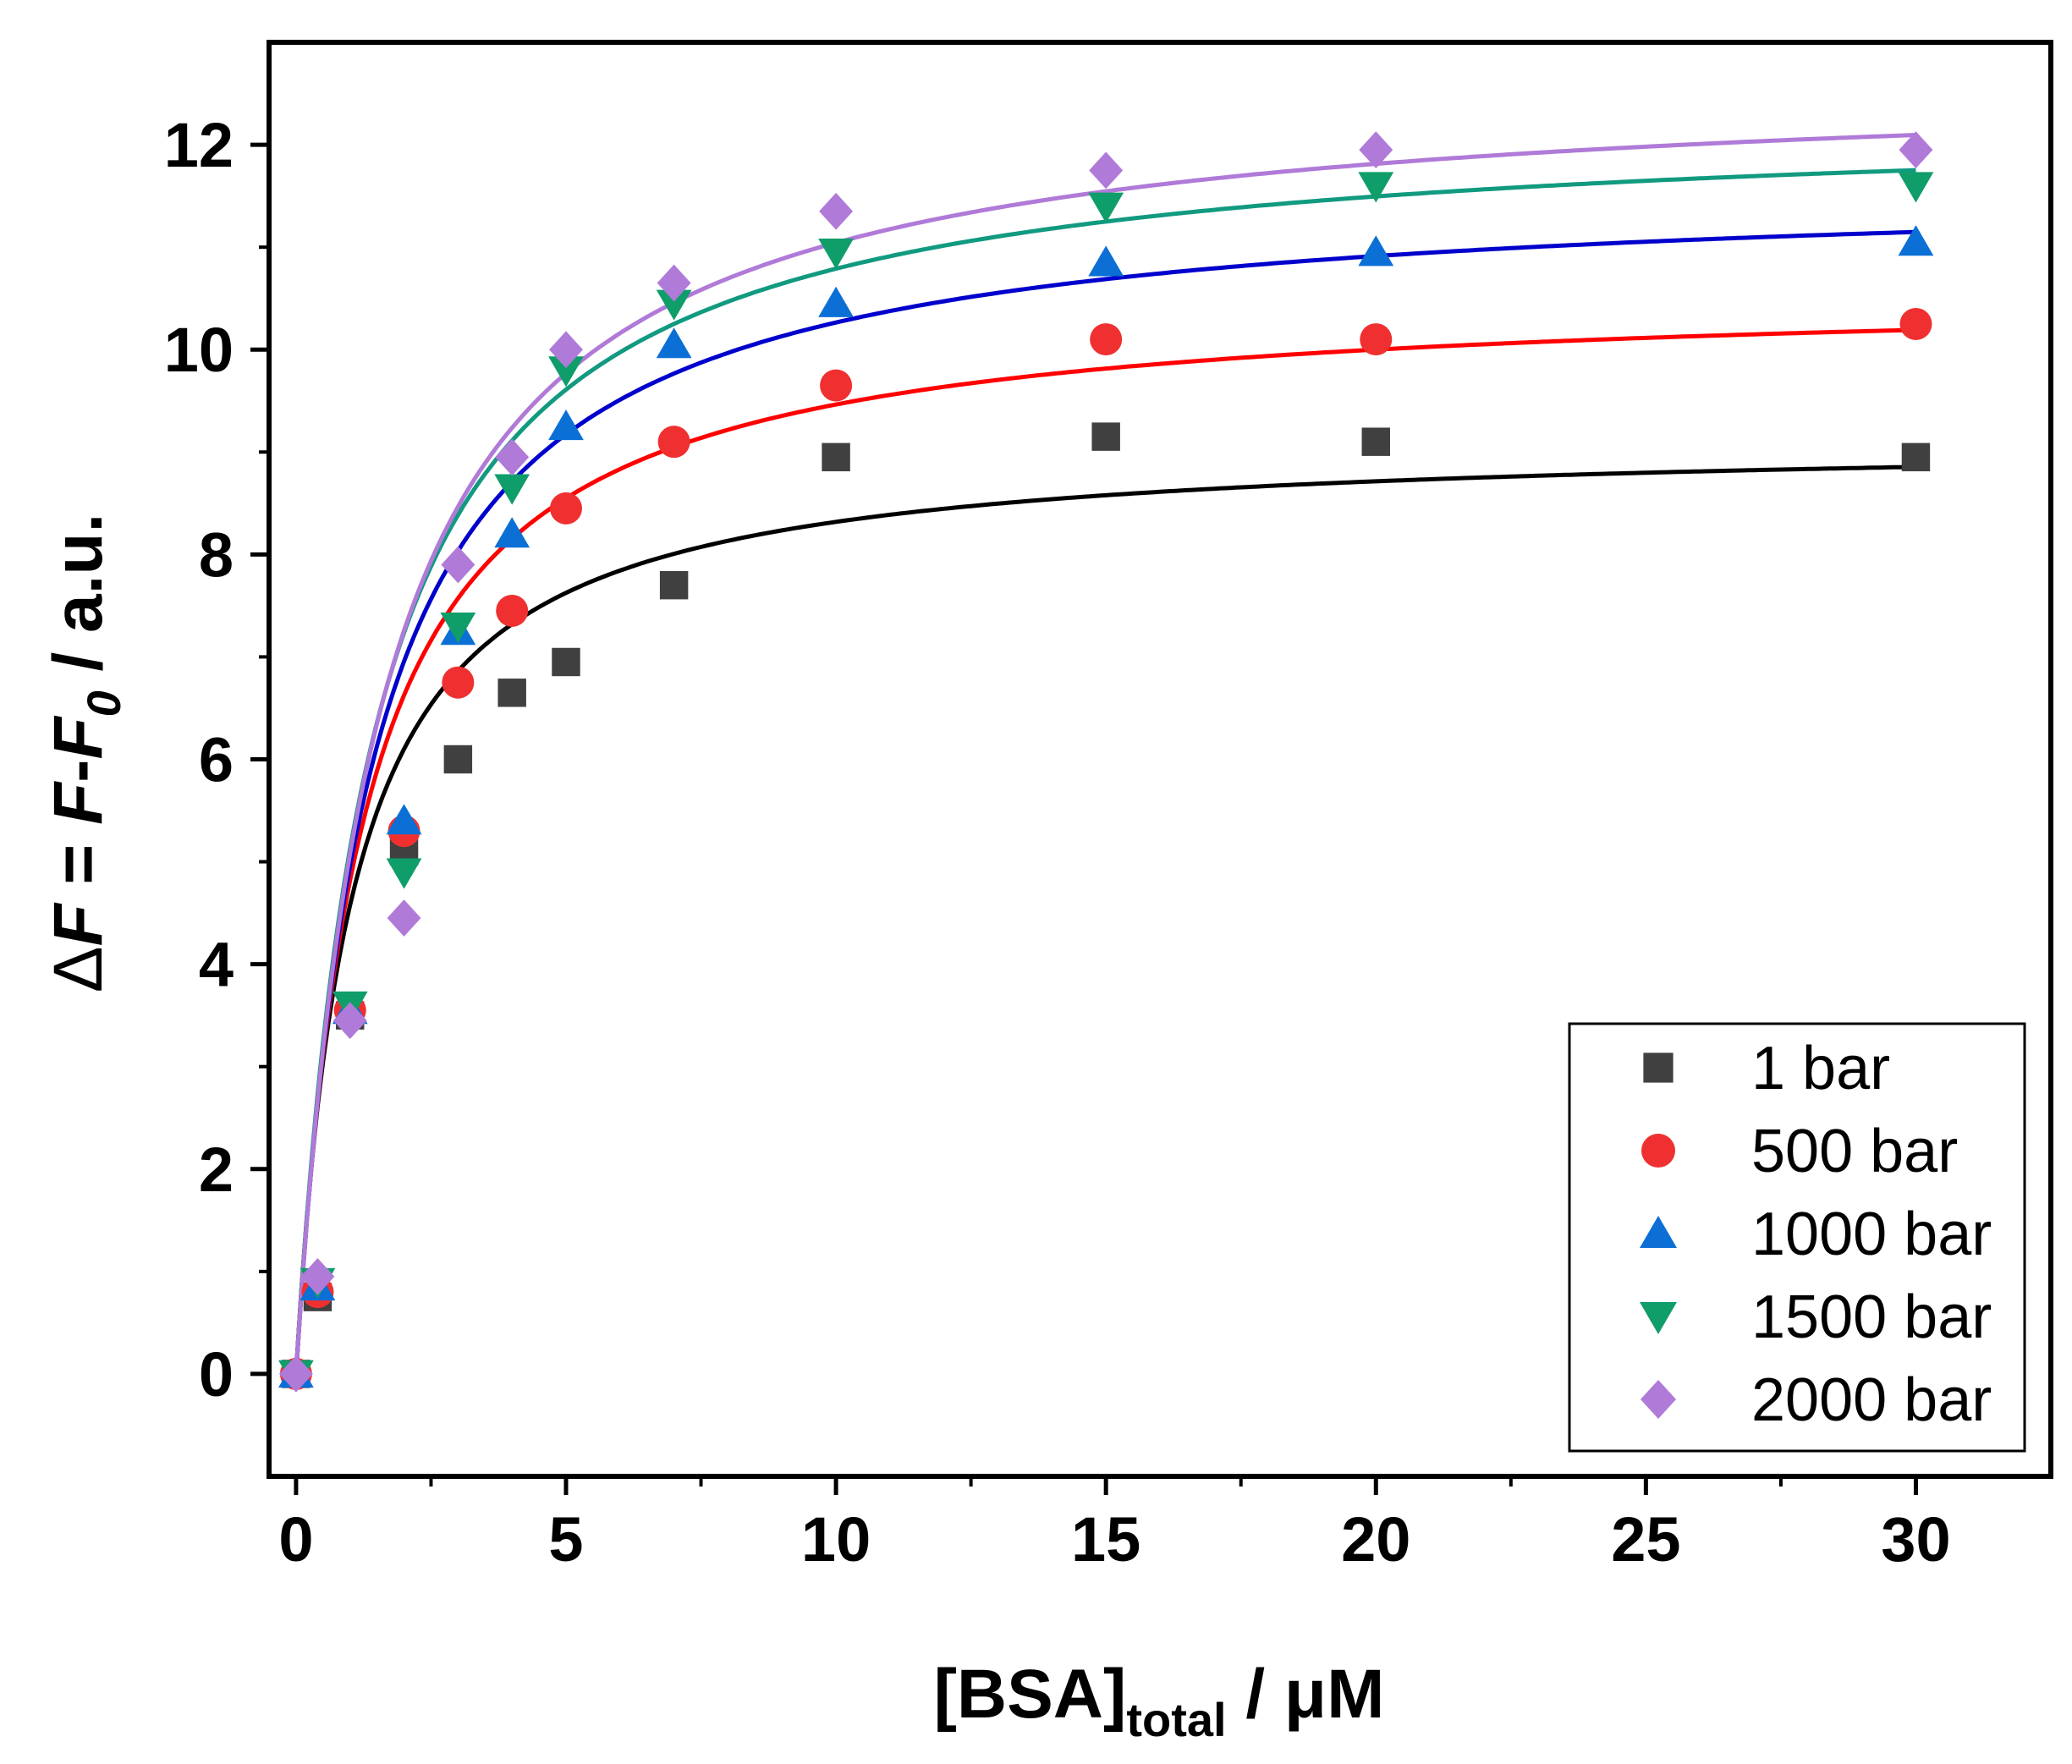 This screenshot has height=1764, width=2072. What do you see at coordinates (1658, 1318) in the screenshot?
I see `legend-marker-1500-bar` at bounding box center [1658, 1318].